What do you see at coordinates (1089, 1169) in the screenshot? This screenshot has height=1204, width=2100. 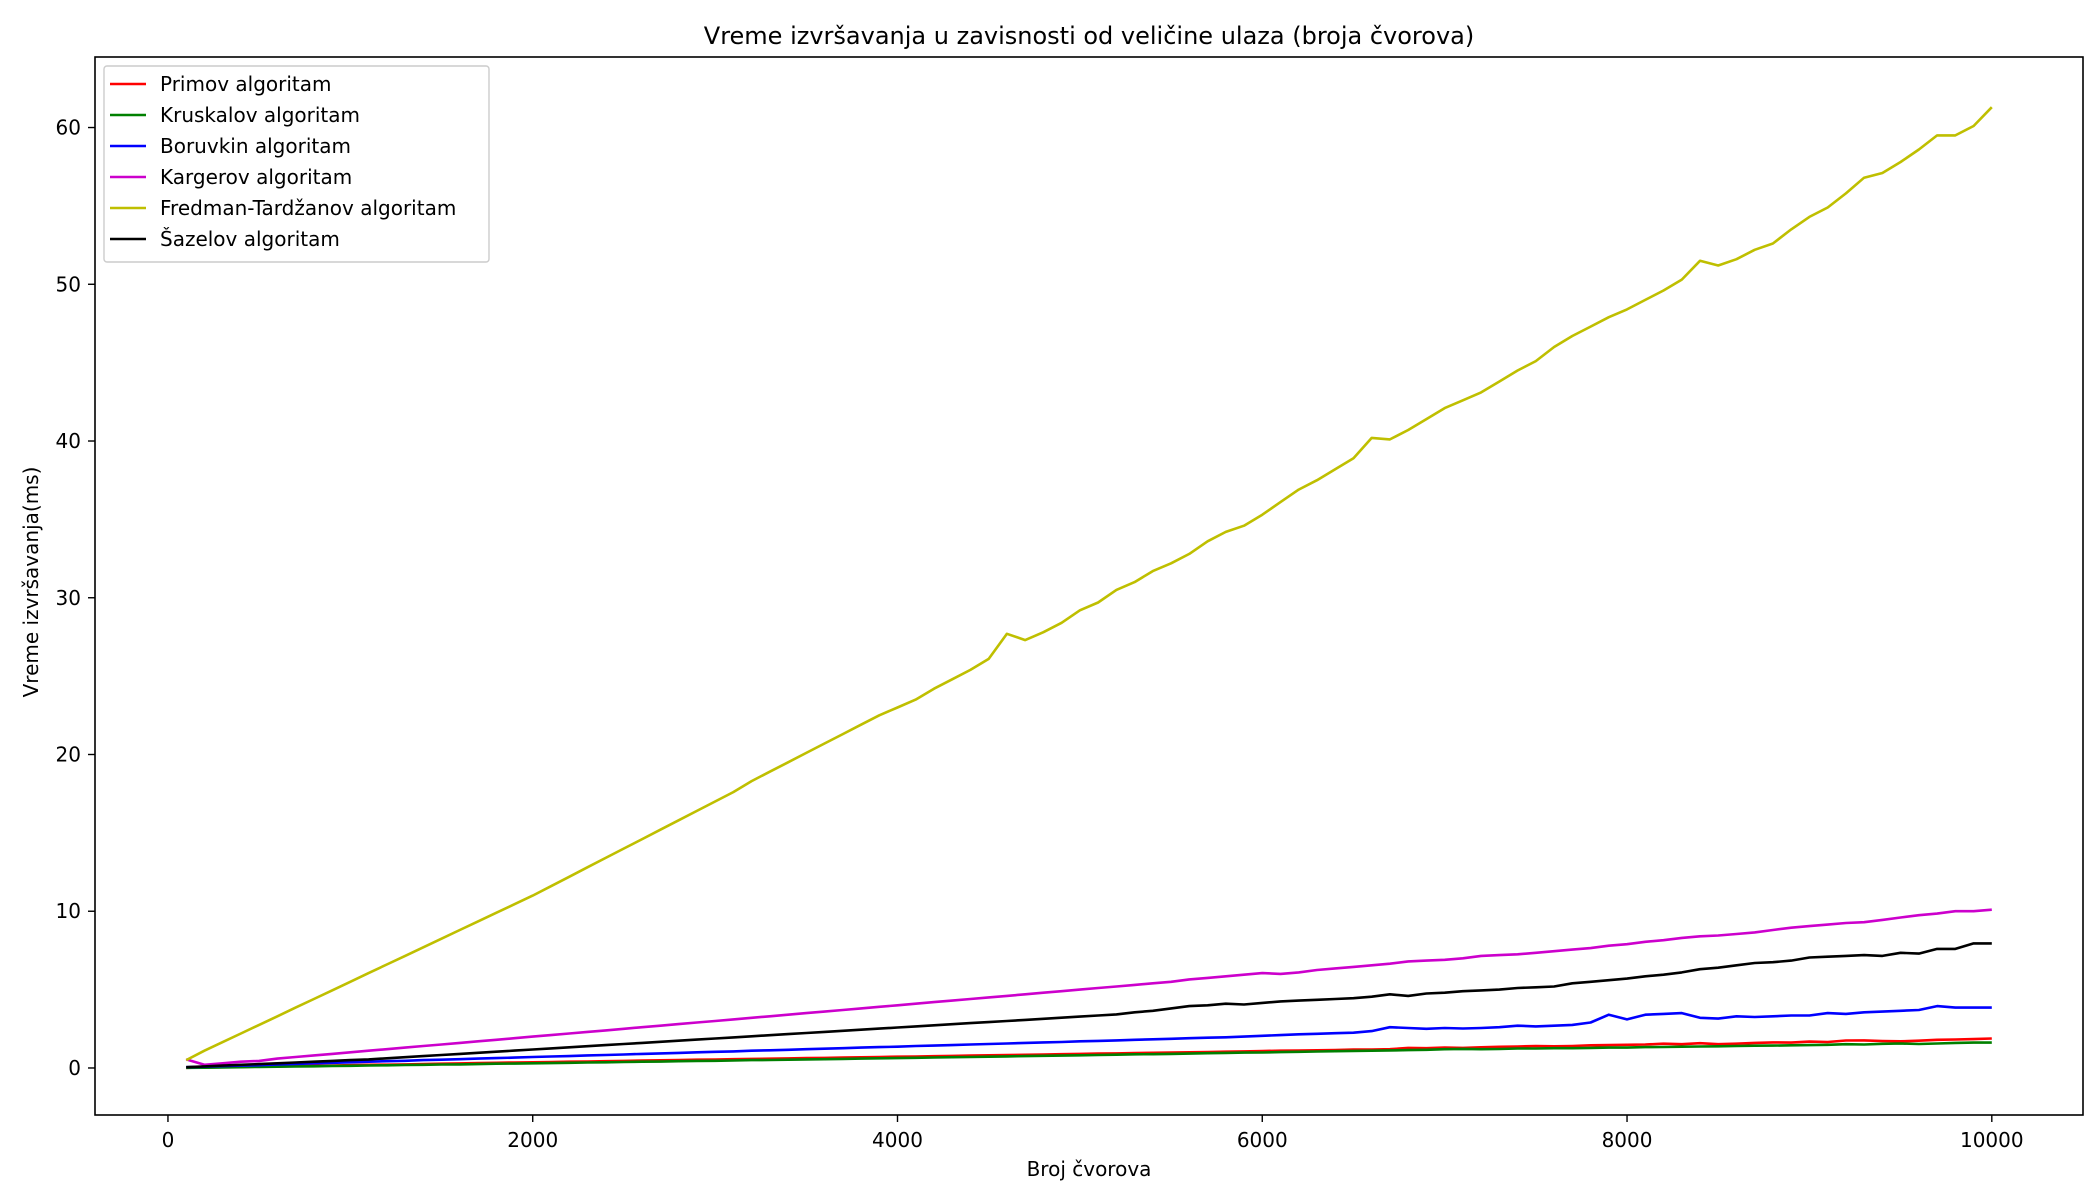 I see `x-axis-label: Broj čvorova` at bounding box center [1089, 1169].